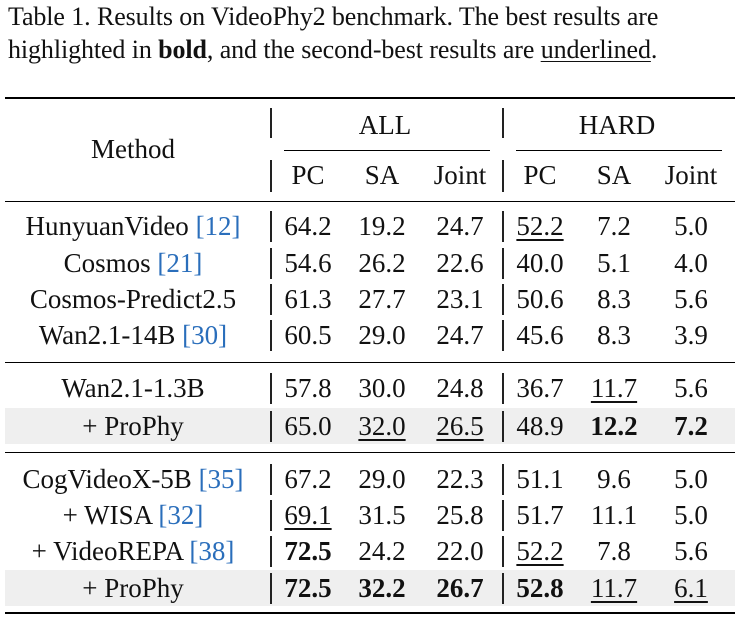 This screenshot has width=740, height=622. I want to click on table-cell: 45.6, so click(540, 335).